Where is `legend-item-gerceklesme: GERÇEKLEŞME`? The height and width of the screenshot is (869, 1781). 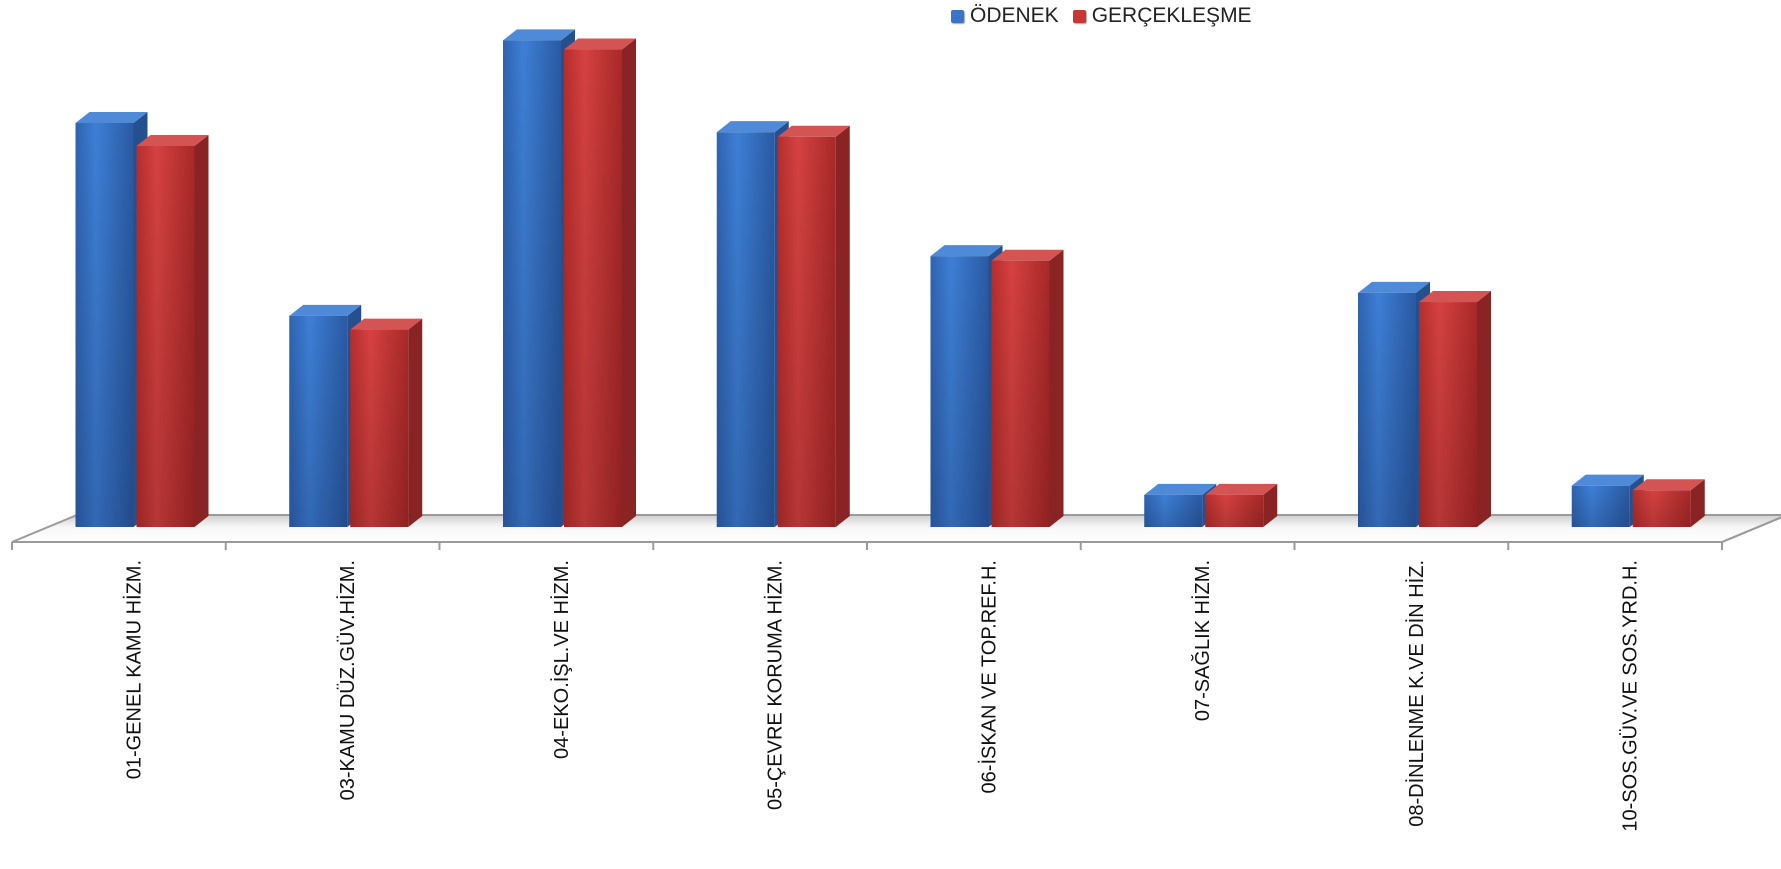
legend-item-gerceklesme: GERÇEKLEŞME is located at coordinates (1162, 16).